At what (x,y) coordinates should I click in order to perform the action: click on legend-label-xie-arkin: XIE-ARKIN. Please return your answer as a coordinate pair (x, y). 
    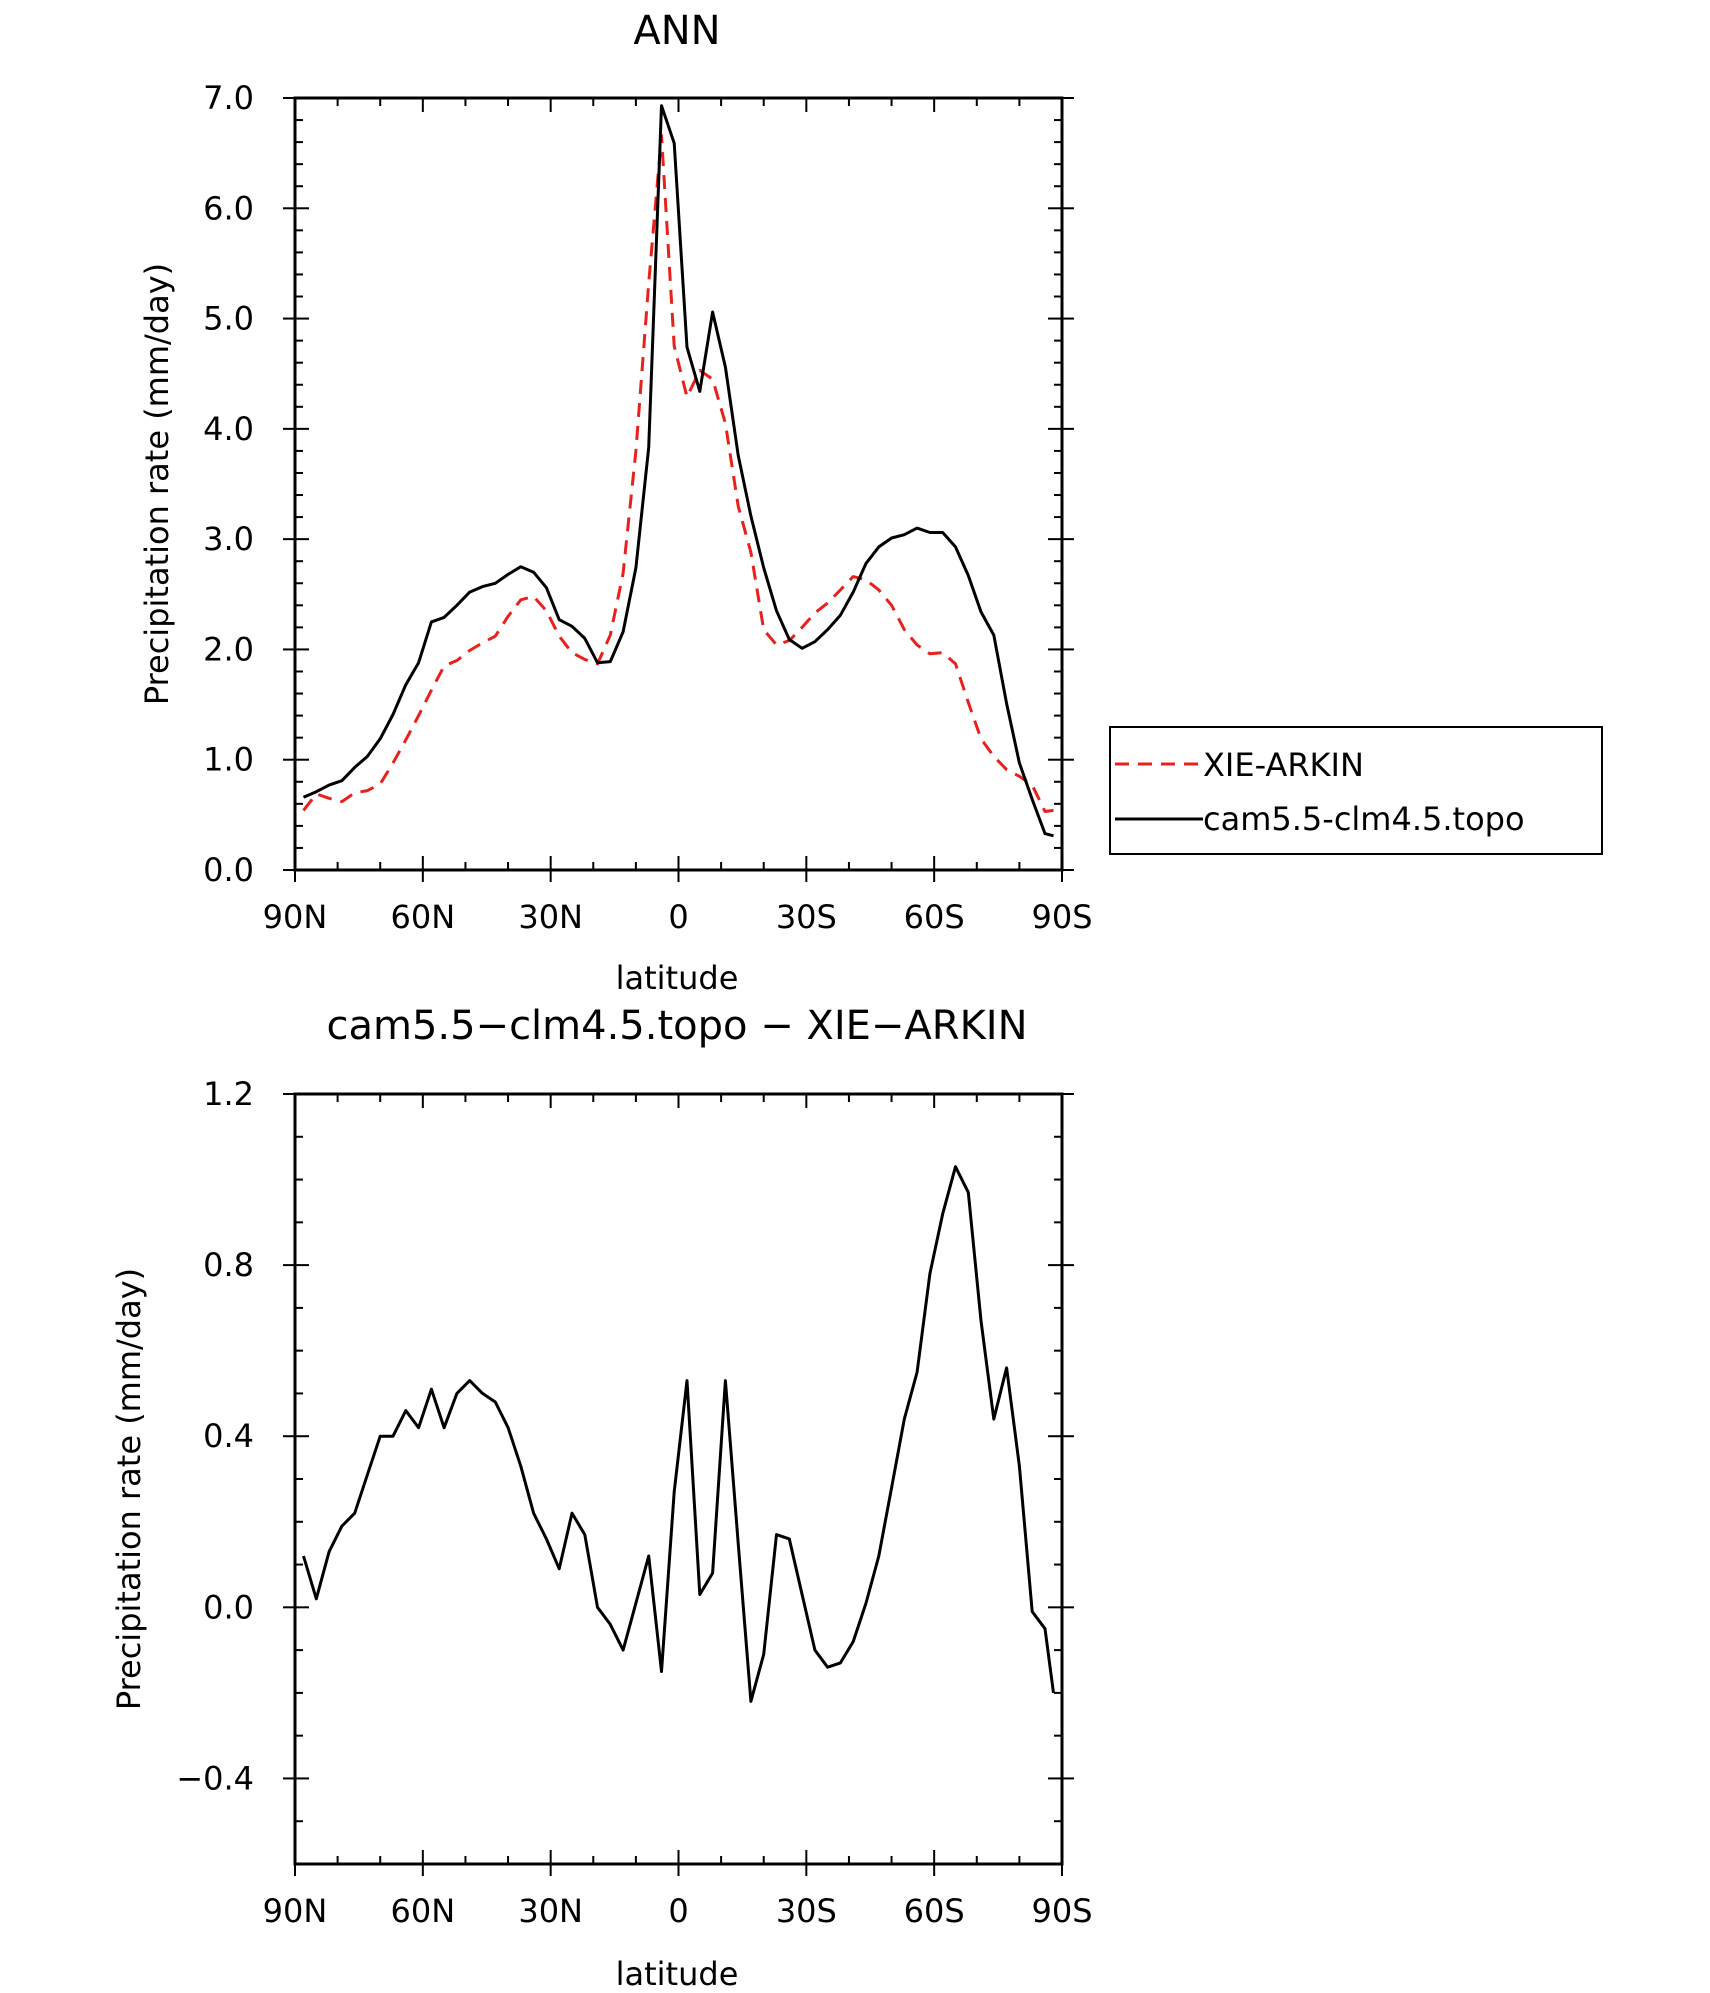
    Looking at the image, I should click on (1283, 765).